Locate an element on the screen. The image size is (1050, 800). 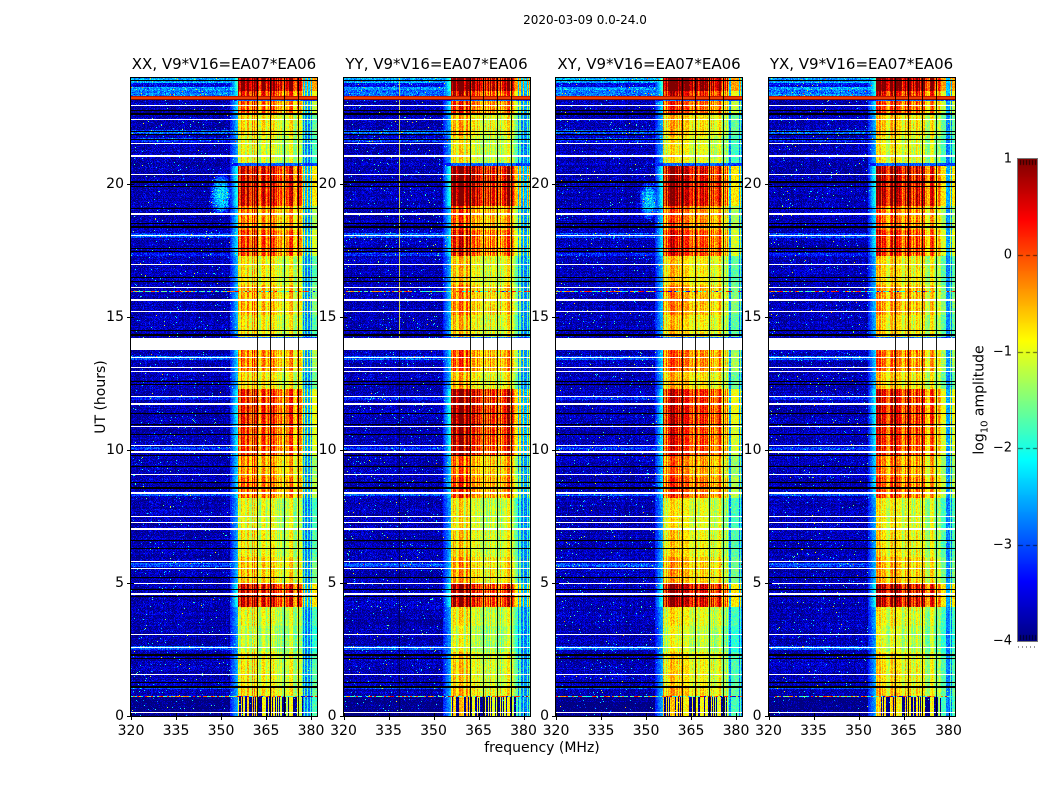
colorbar-tick-label: −3 is located at coordinates (1002, 545).